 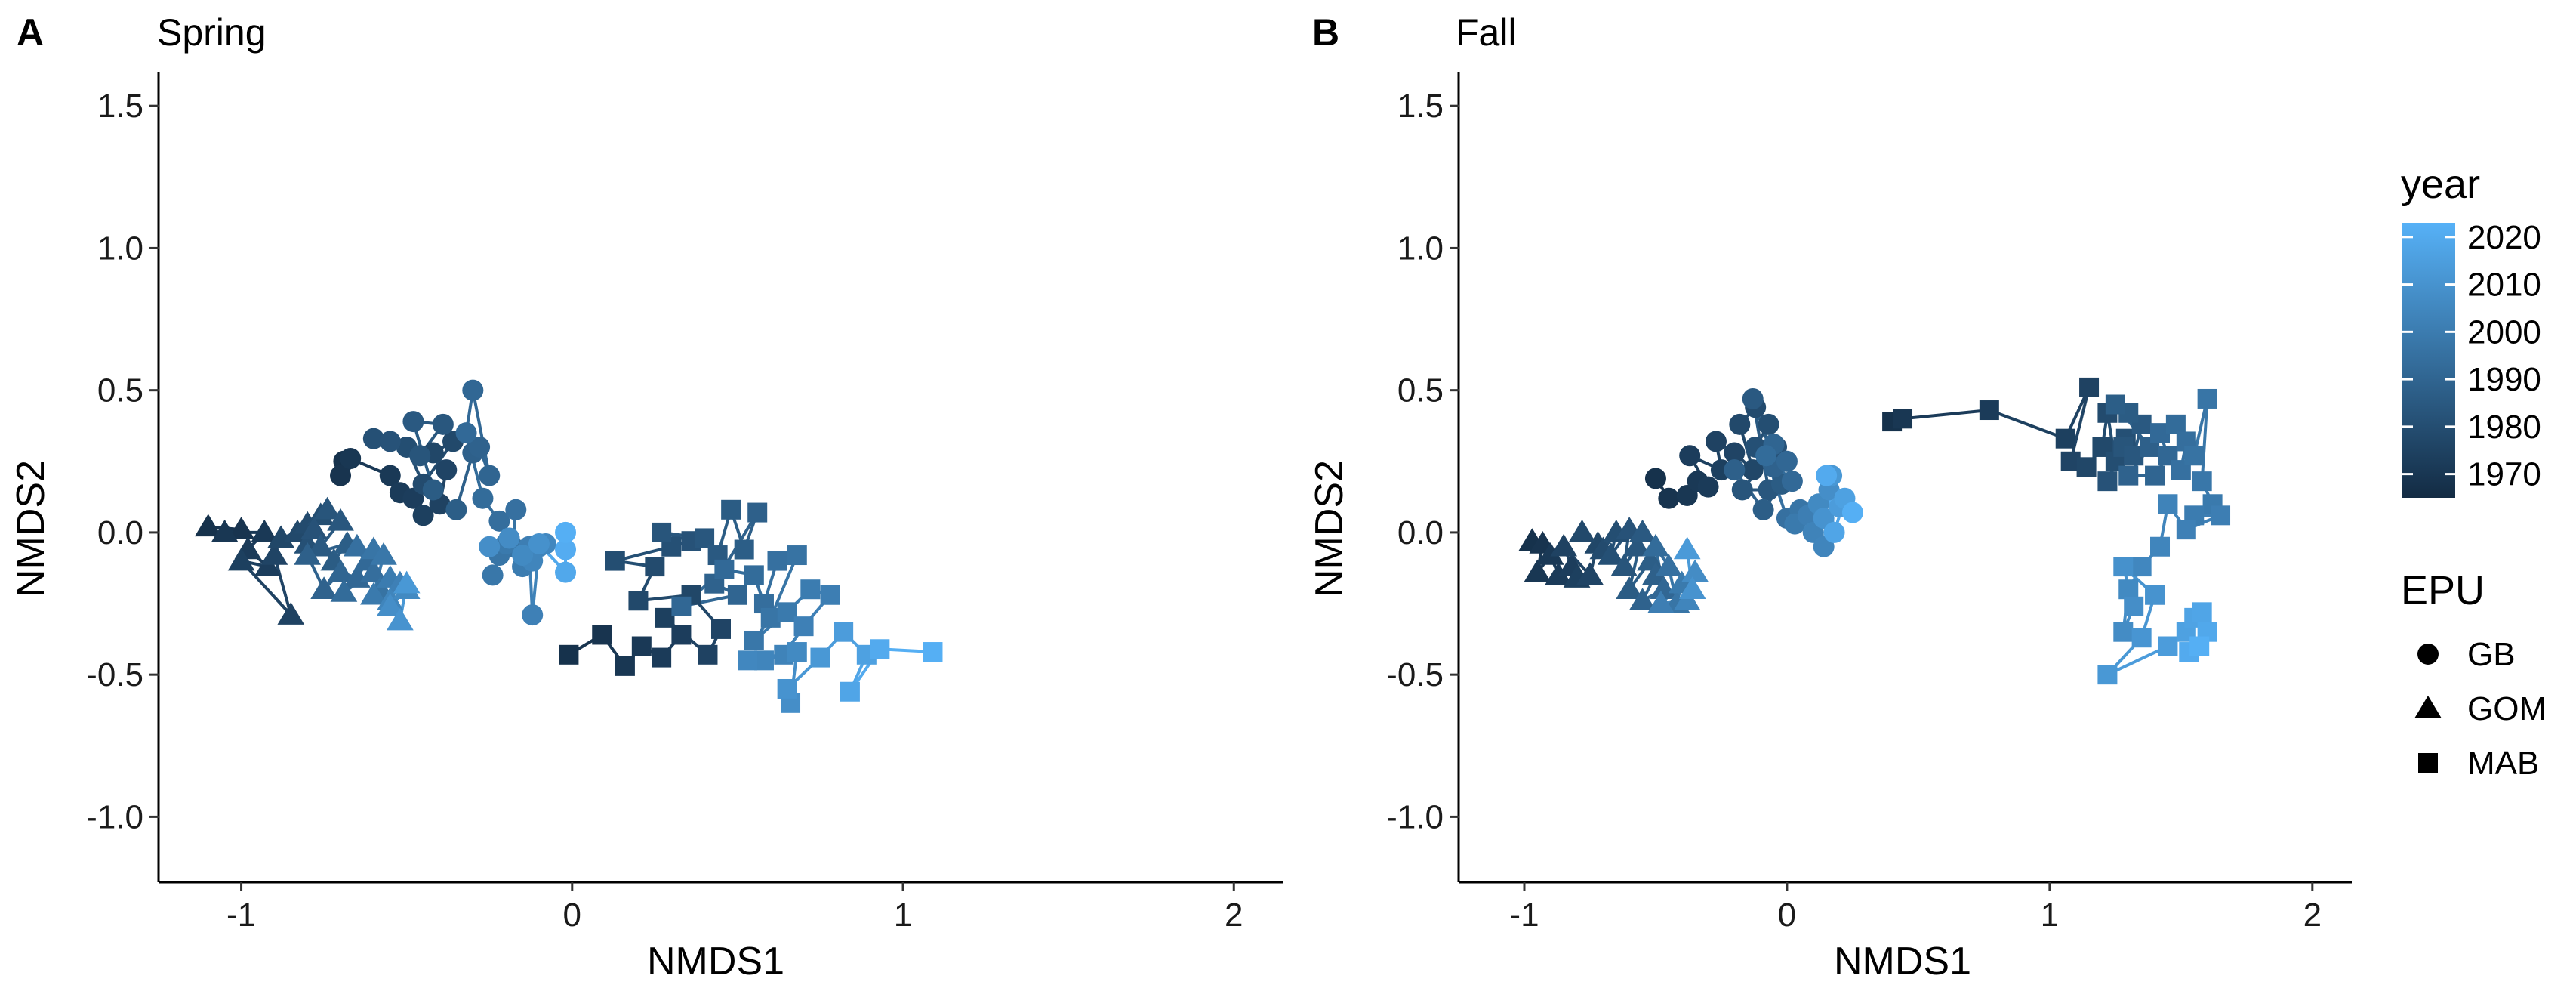 What do you see at coordinates (2504, 331) in the screenshot?
I see `colorbar-label: 2000` at bounding box center [2504, 331].